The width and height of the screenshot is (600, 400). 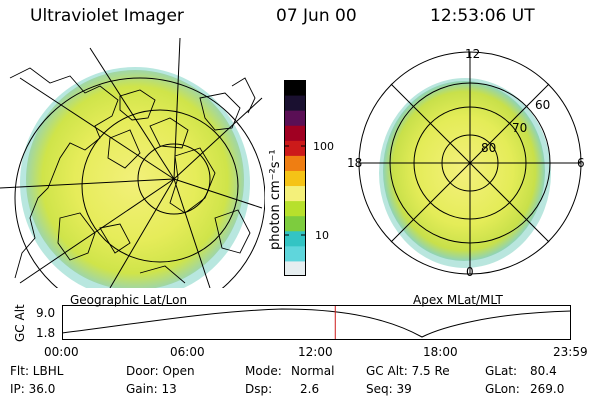 I want to click on mlat-label-60: 60, so click(x=543, y=105).